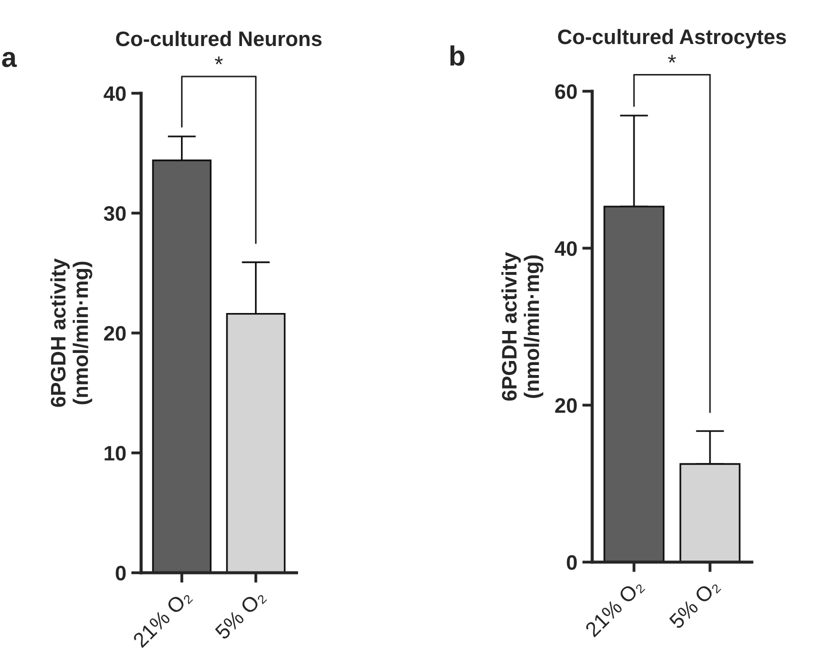 This screenshot has width=840, height=666. I want to click on chart-title: Co-cultured Astrocytes, so click(672, 38).